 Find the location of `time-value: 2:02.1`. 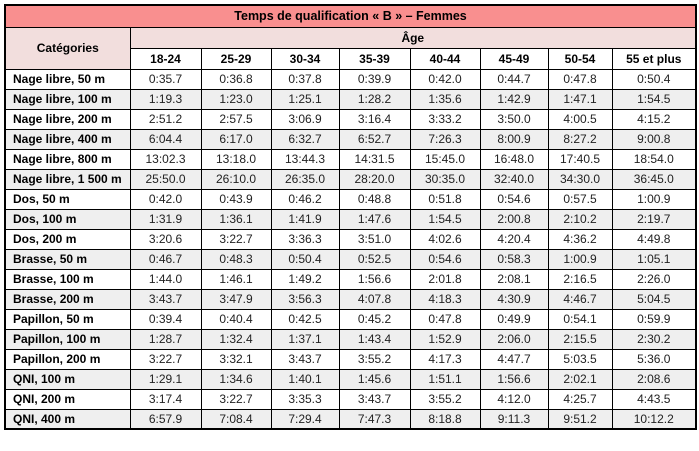

time-value: 2:02.1 is located at coordinates (580, 379).